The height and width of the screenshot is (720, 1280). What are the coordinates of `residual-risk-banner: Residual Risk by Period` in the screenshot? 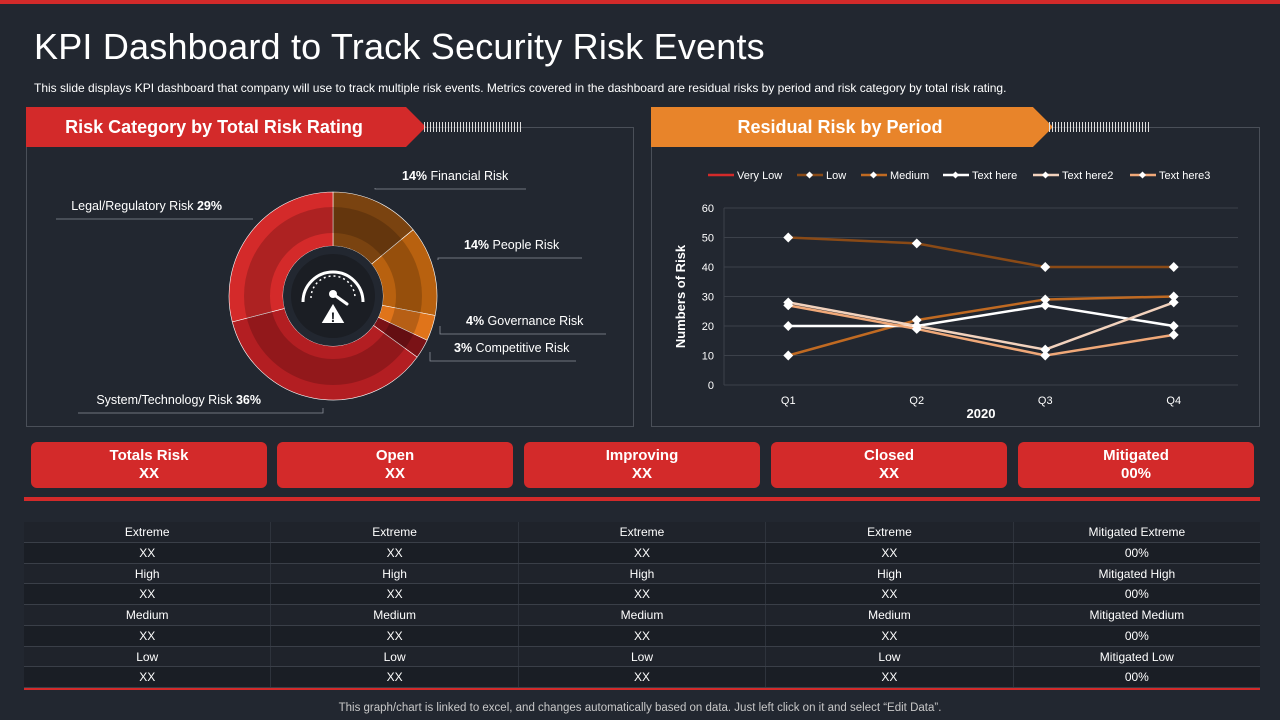 It's located at (852, 127).